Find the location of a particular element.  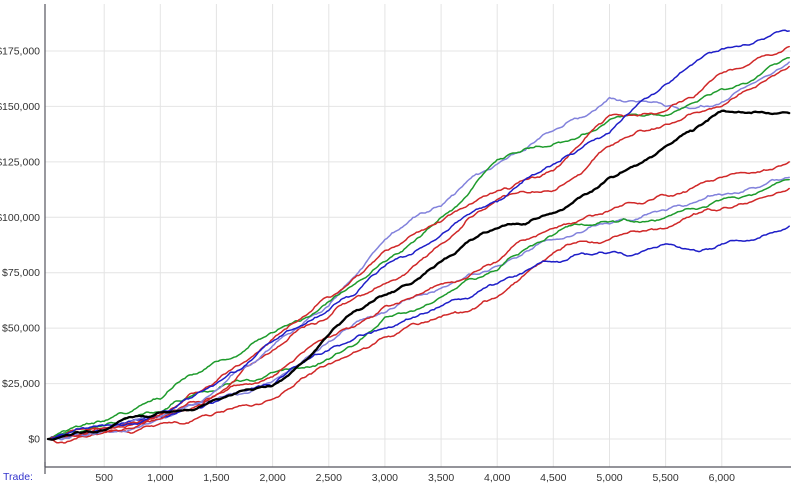

x-tick-label: 5,000 is located at coordinates (609, 478).